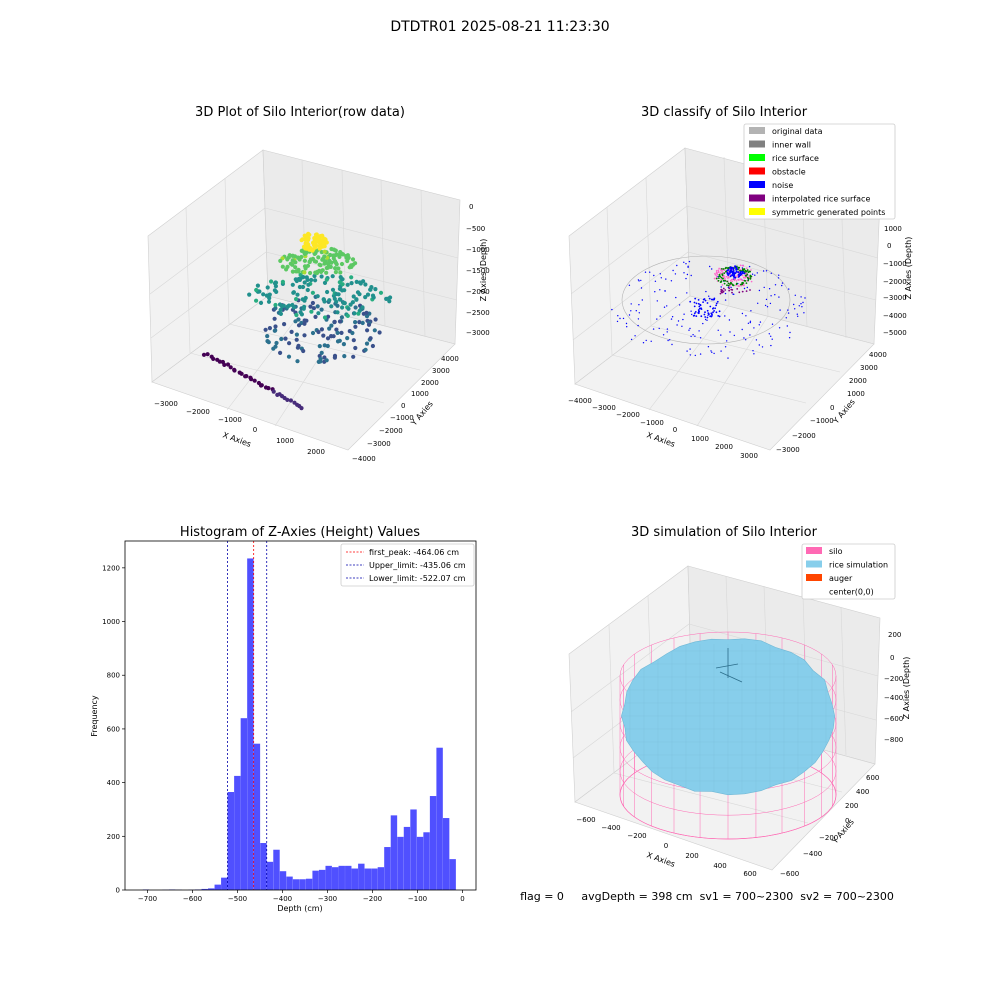  I want to click on panel-1-title: 3D Plot of Silo Interior(row data), so click(300, 112).